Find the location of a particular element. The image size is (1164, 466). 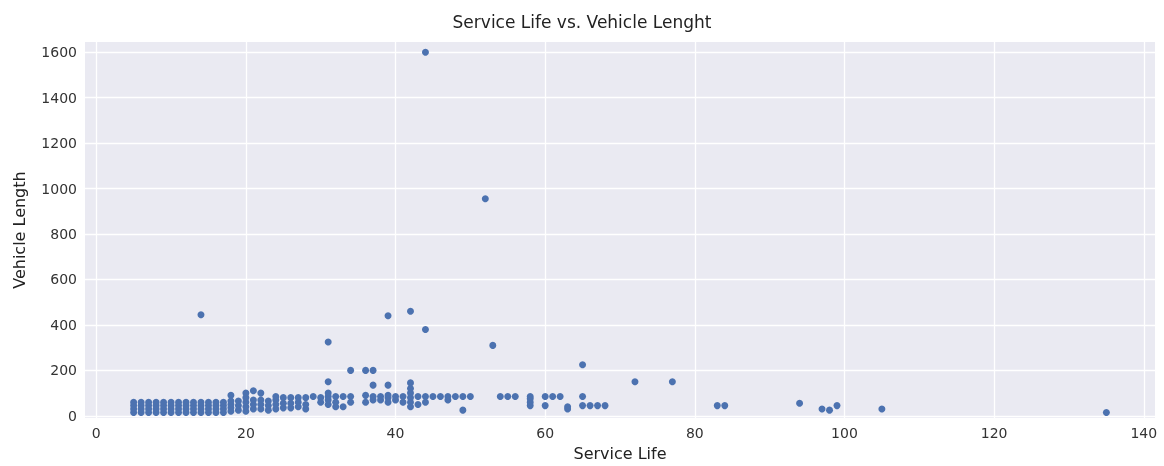

y-tick-label: 1600 is located at coordinates (59, 52).